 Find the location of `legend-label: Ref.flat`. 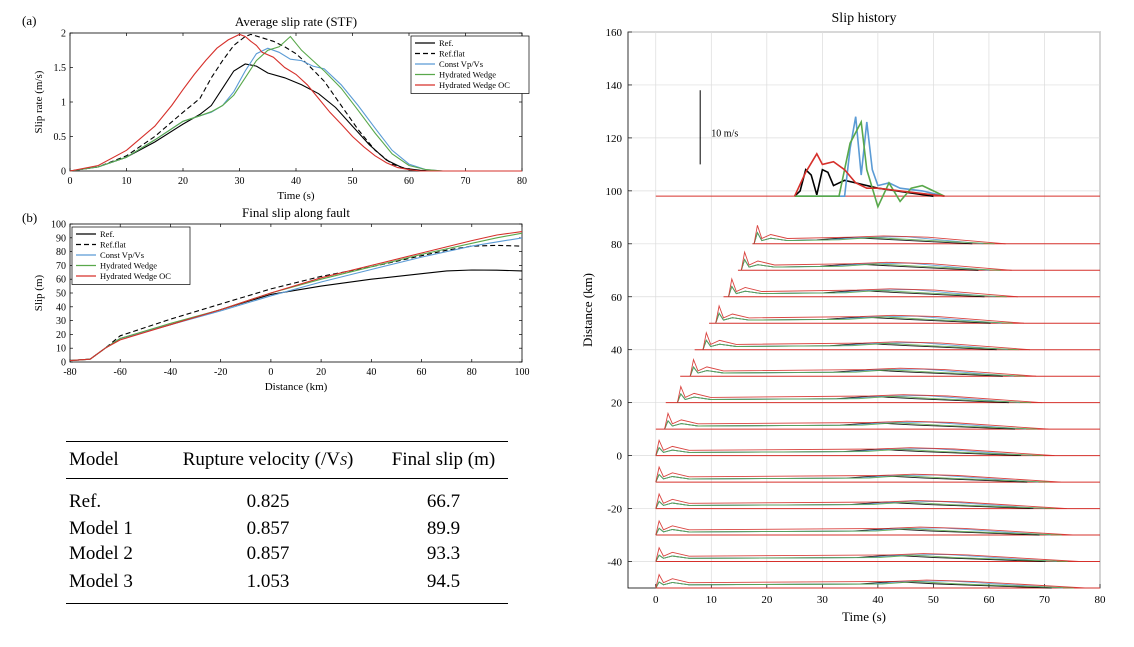

legend-label: Ref.flat is located at coordinates (452, 54).